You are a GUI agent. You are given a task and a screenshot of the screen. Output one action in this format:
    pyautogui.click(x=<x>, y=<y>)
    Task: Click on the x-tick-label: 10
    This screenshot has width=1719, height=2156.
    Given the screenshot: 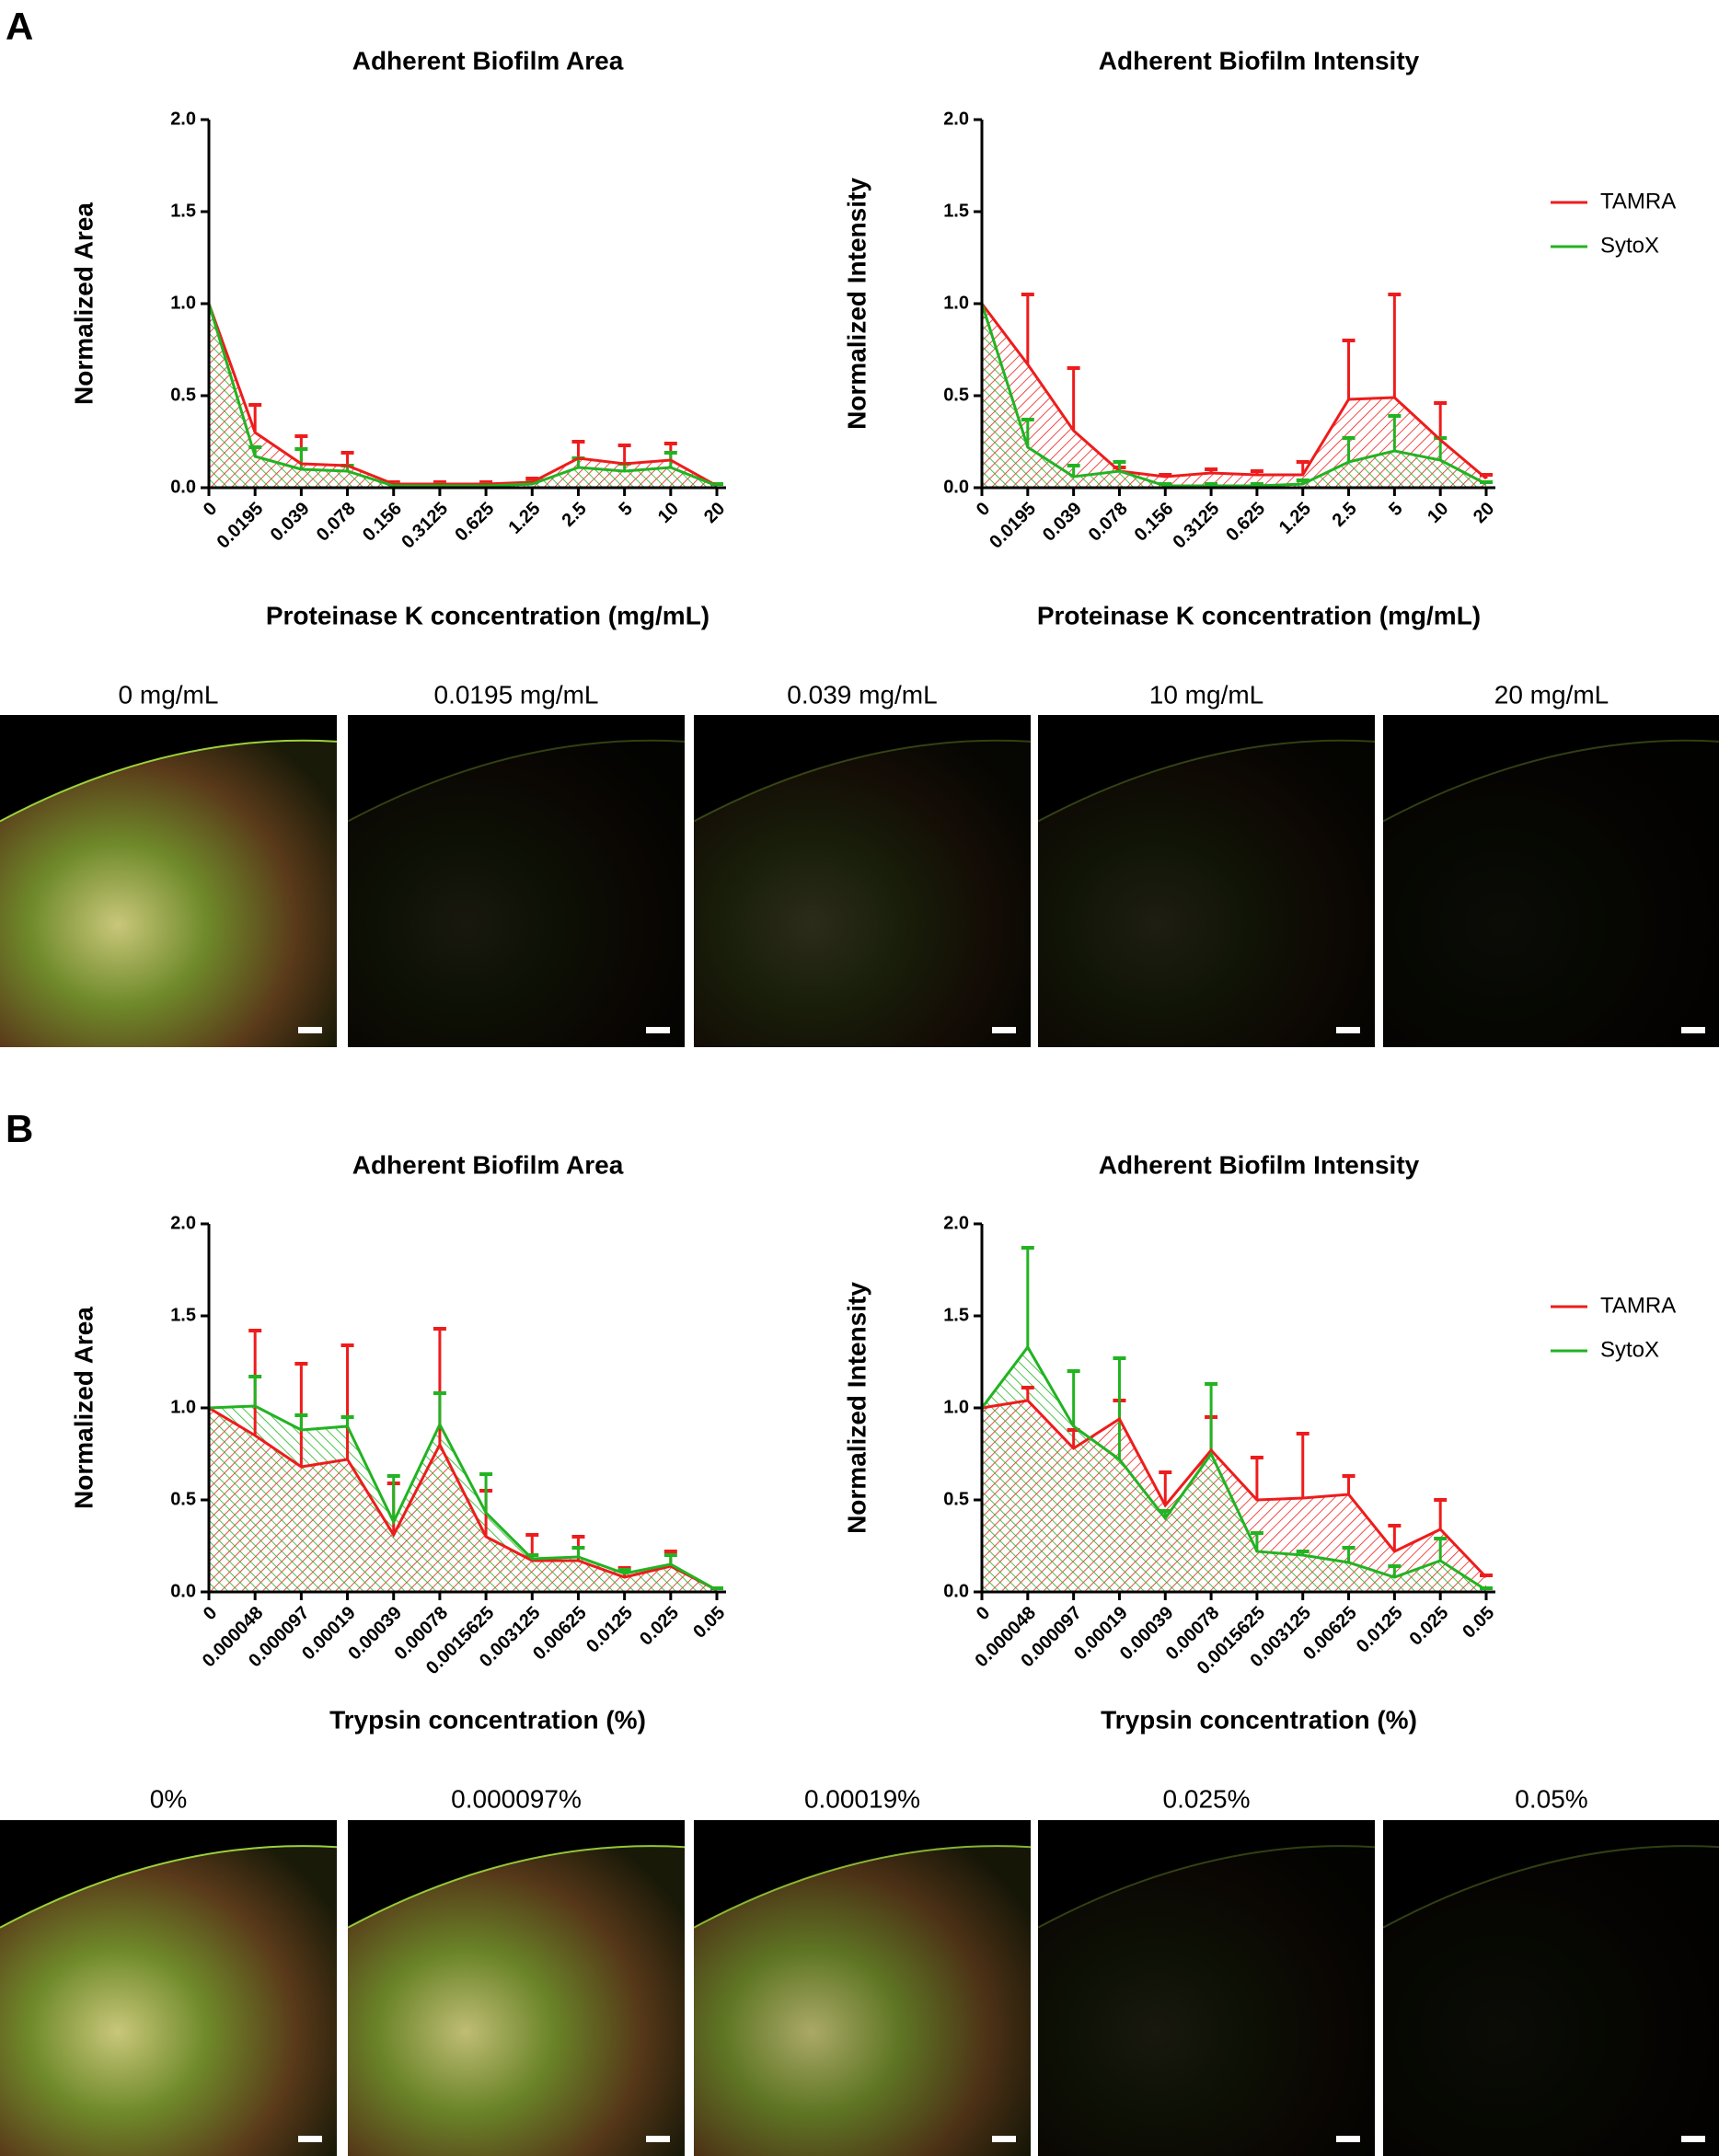 What is the action you would take?
    pyautogui.click(x=668, y=513)
    